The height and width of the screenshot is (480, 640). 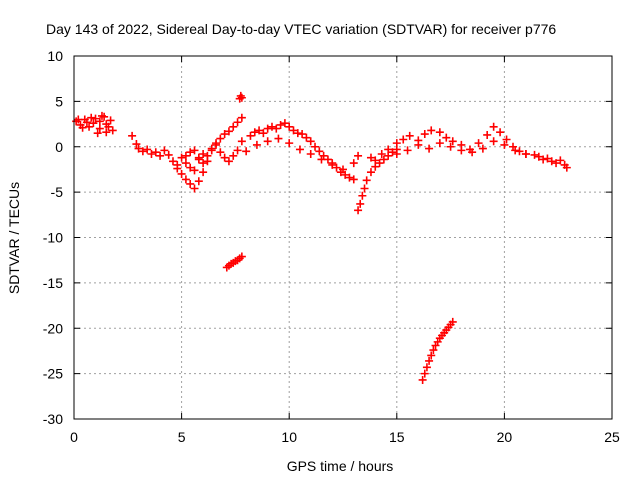 What do you see at coordinates (612, 437) in the screenshot?
I see `x-tick-label: 25` at bounding box center [612, 437].